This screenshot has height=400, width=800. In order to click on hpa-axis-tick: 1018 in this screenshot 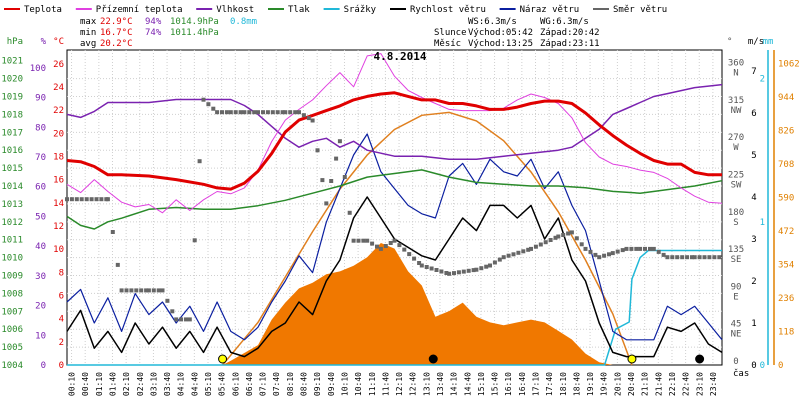, I will do `click(12, 115)`.